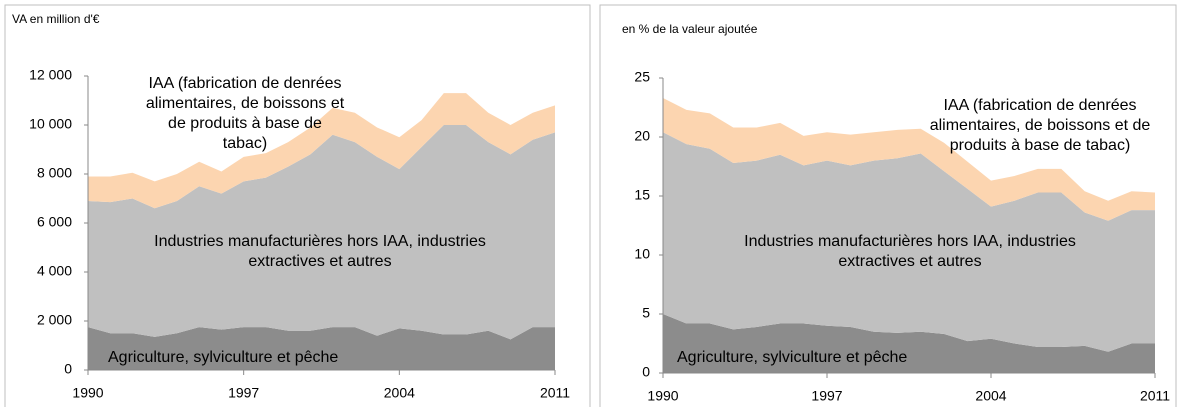  Describe the element at coordinates (642, 136) in the screenshot. I see `y-tick-label: 20` at that location.